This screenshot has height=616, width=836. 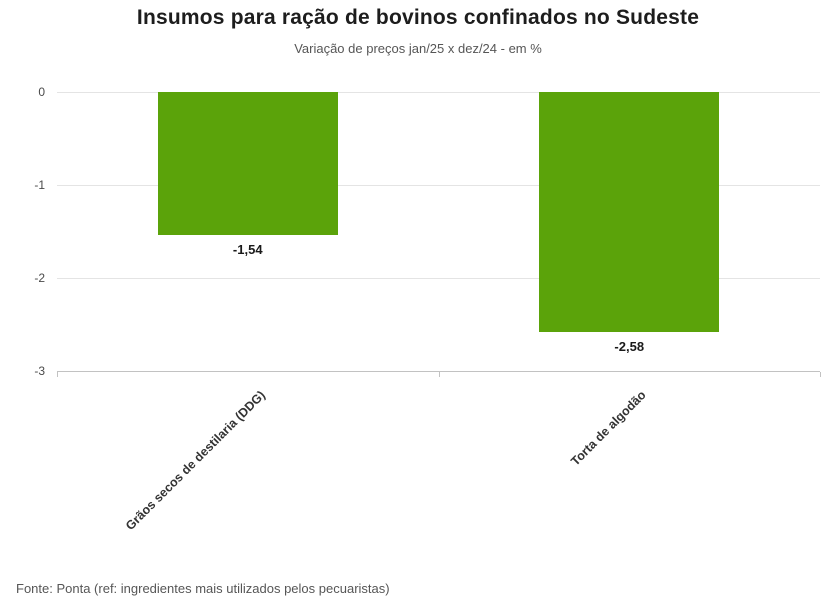 What do you see at coordinates (609, 428) in the screenshot?
I see `x-axis-category-label: Torta de algodão` at bounding box center [609, 428].